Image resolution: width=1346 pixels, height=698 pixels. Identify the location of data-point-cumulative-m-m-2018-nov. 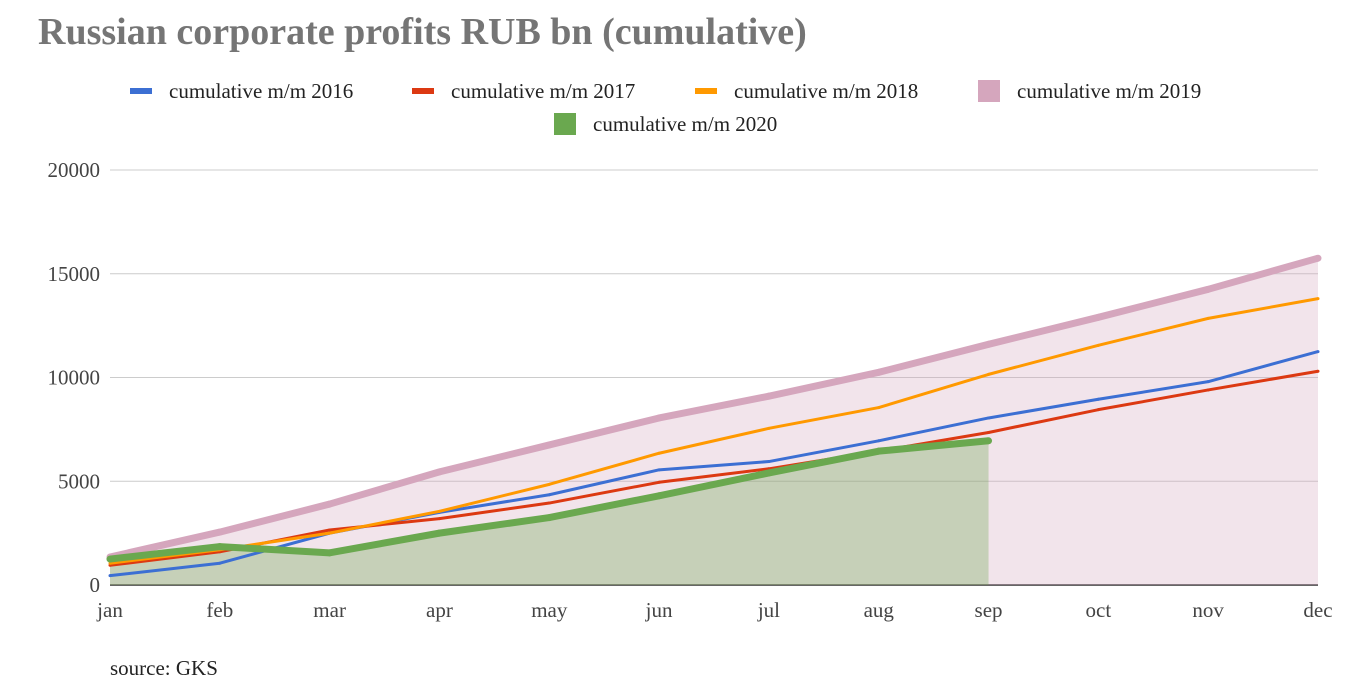
(1208, 318).